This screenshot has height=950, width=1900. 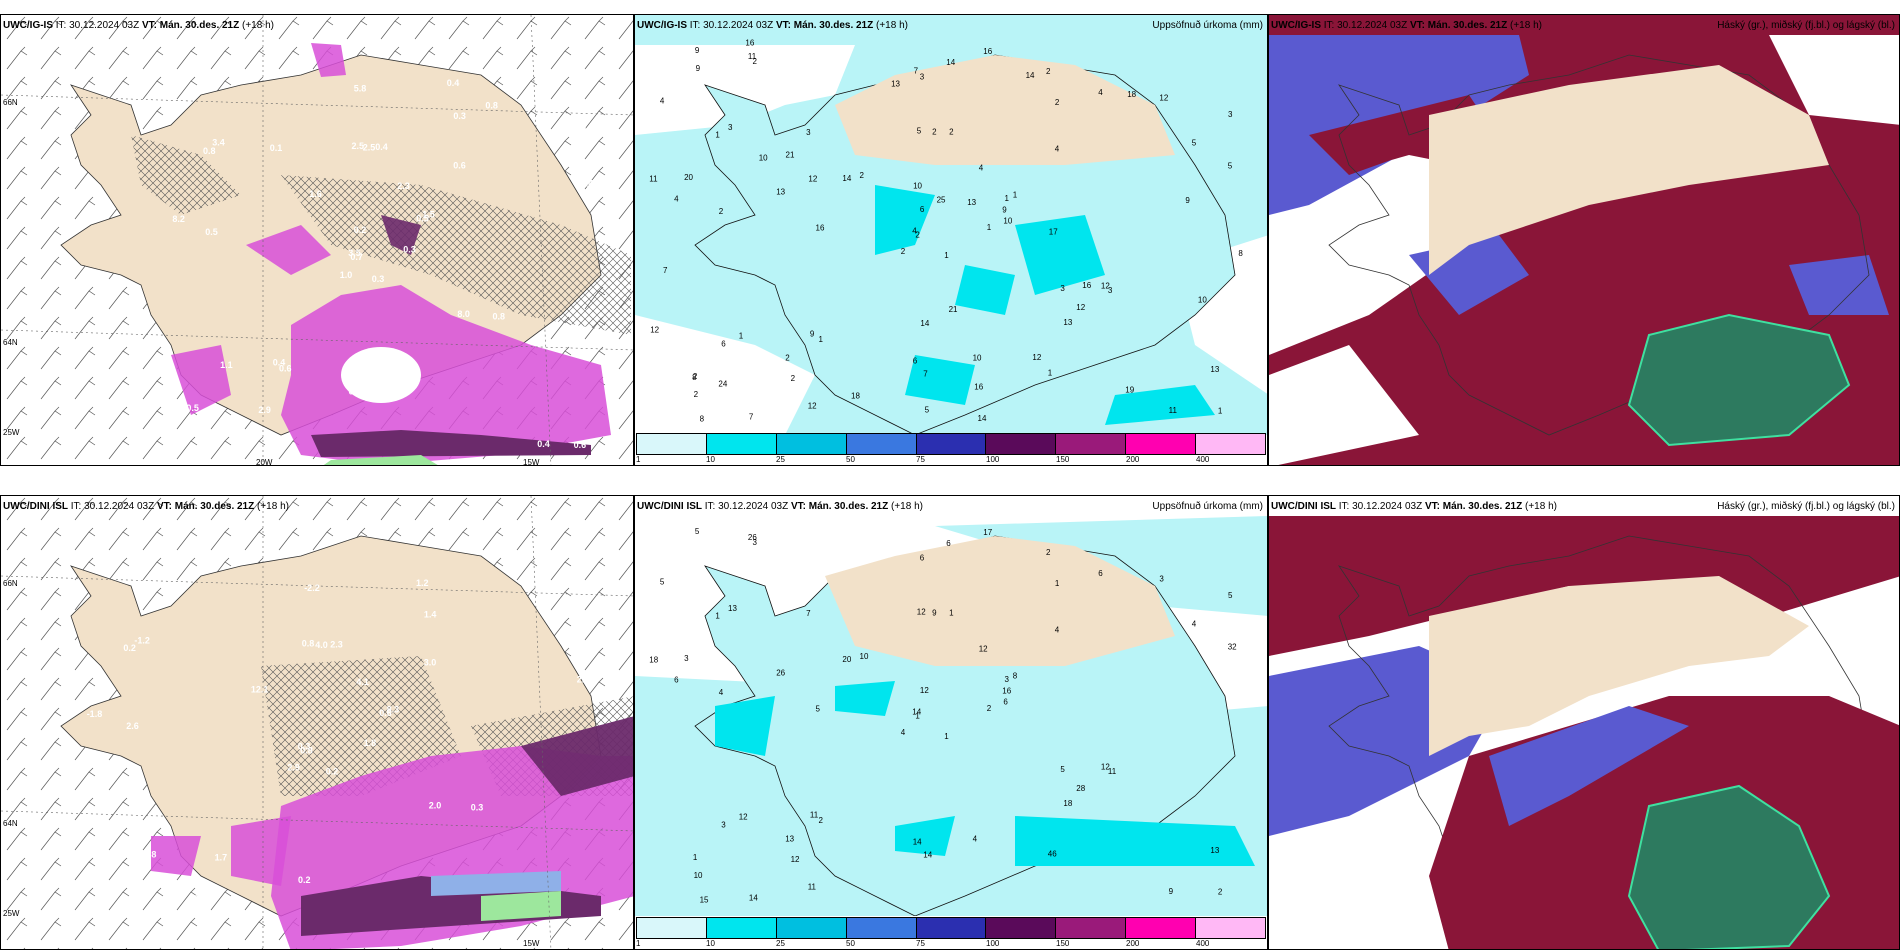 I want to click on colorbar-ticks: 1 10 25 50 75 100 150 200 400, so click(x=923, y=459).